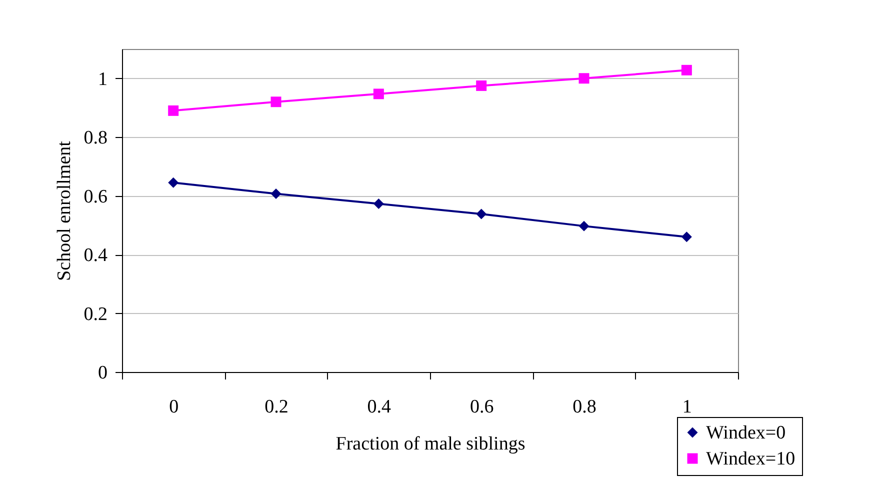 The height and width of the screenshot is (488, 874). What do you see at coordinates (482, 407) in the screenshot?
I see `x-tick-label: 0.6` at bounding box center [482, 407].